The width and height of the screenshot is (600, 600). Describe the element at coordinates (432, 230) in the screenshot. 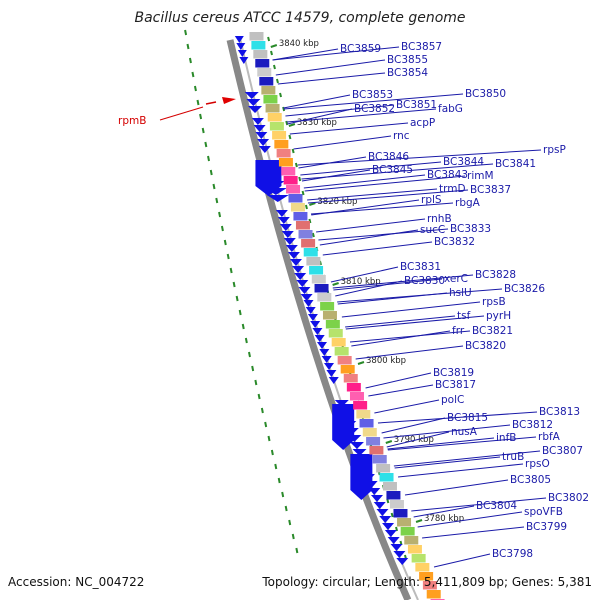

I see `gene-label: sucC` at that location.